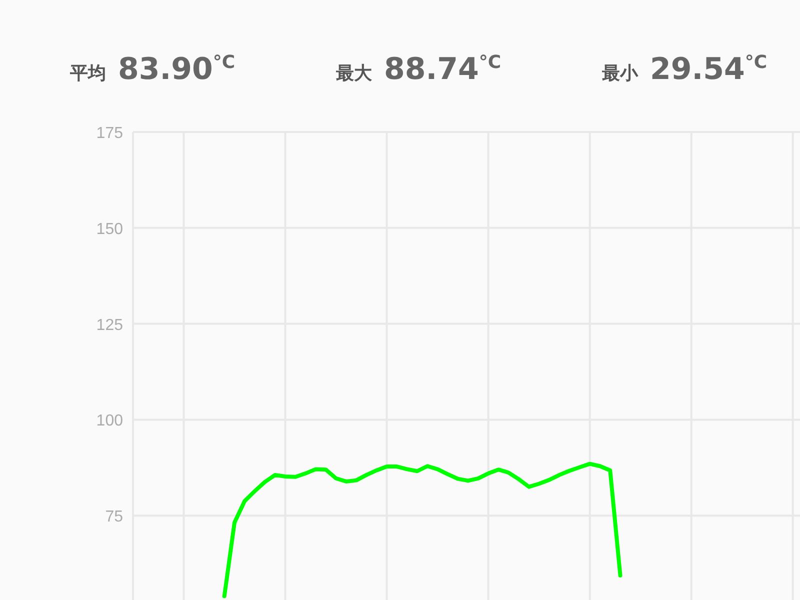 This screenshot has width=800, height=600. Describe the element at coordinates (419, 69) in the screenshot. I see `text: 最大 88.74$^{°C}$` at that location.